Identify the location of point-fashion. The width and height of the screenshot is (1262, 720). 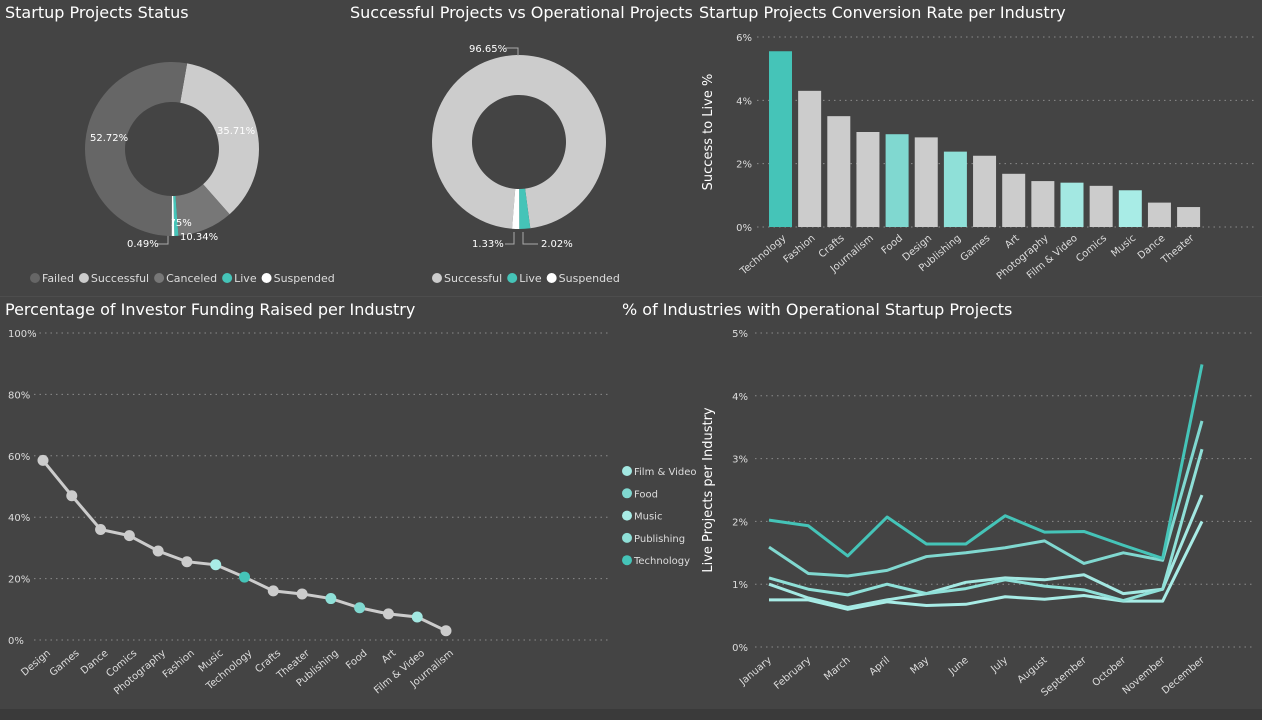
(187, 562).